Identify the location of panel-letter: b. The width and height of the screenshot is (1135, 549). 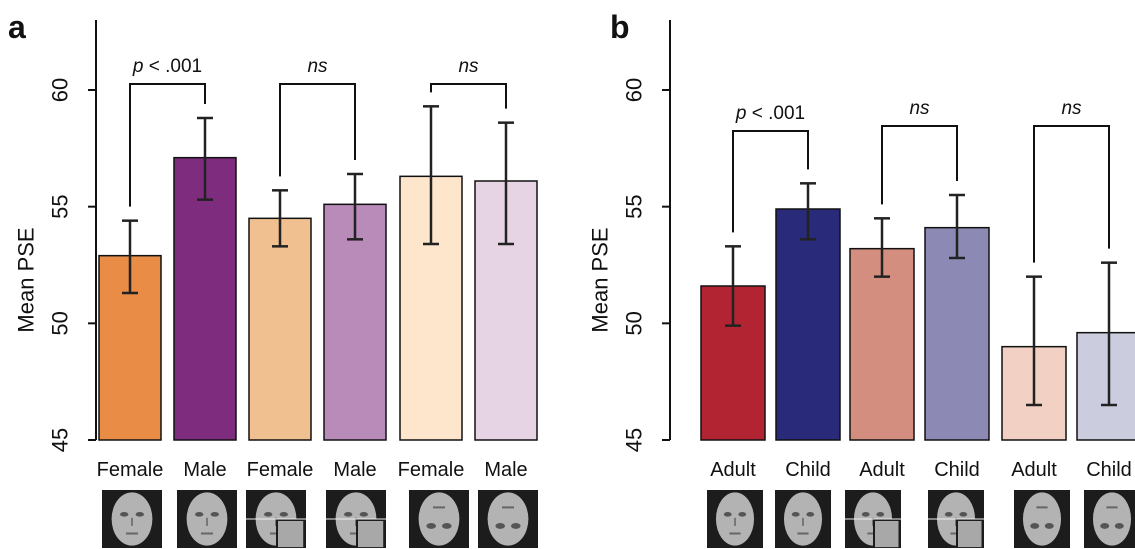
(620, 27).